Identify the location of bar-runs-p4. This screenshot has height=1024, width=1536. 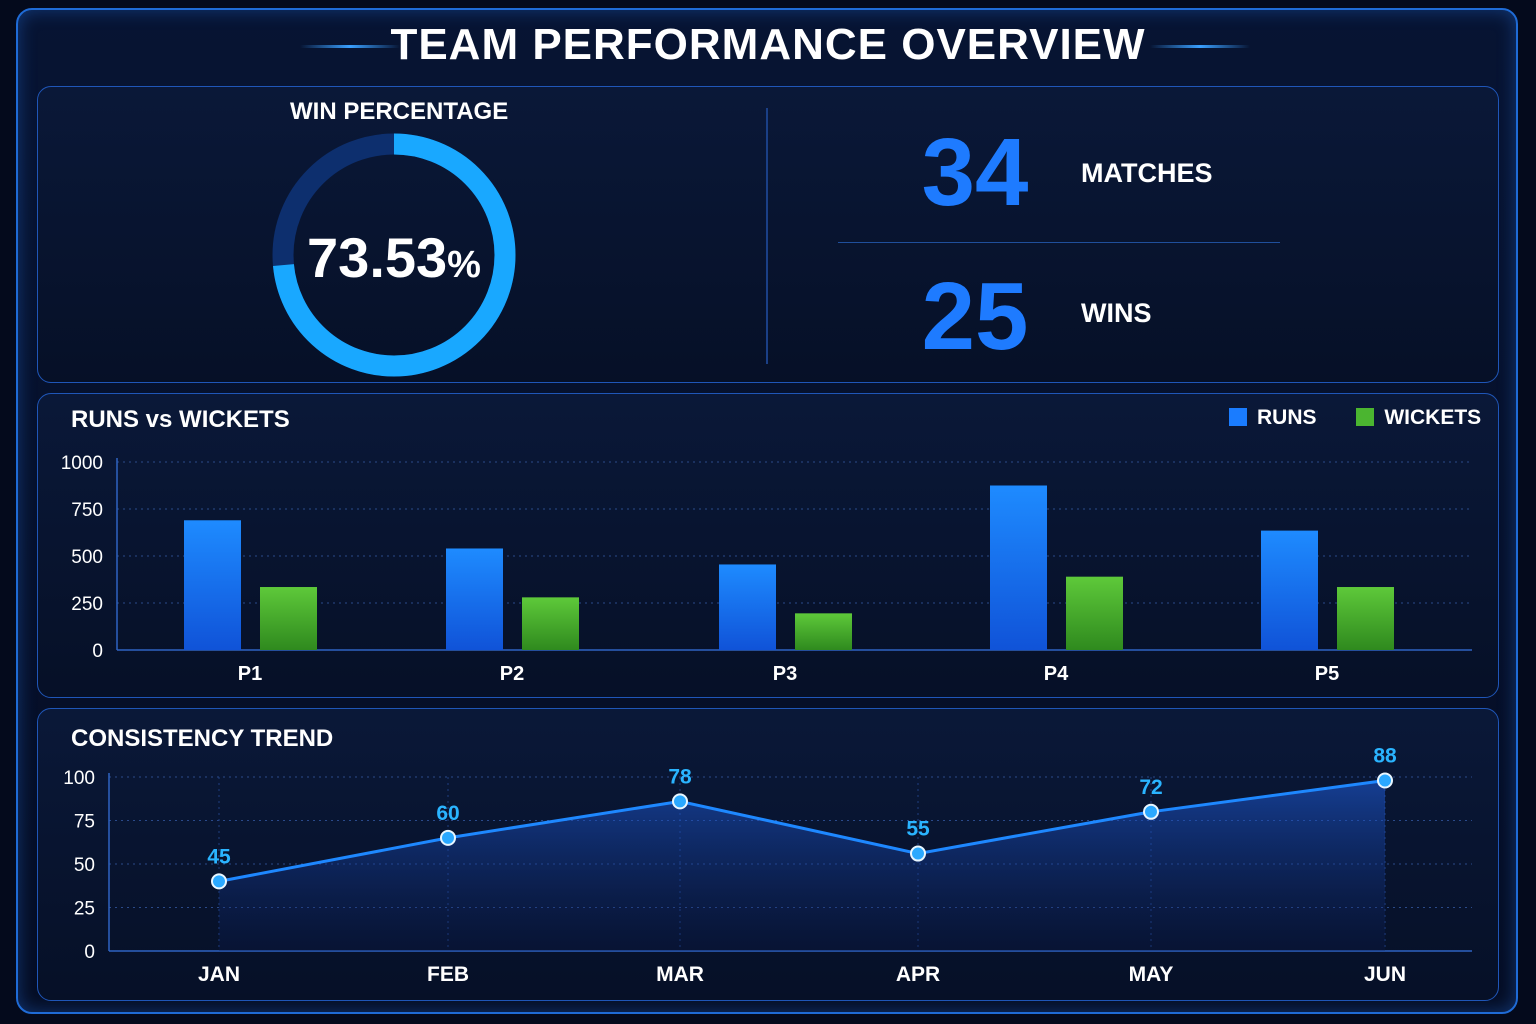
(1018, 567).